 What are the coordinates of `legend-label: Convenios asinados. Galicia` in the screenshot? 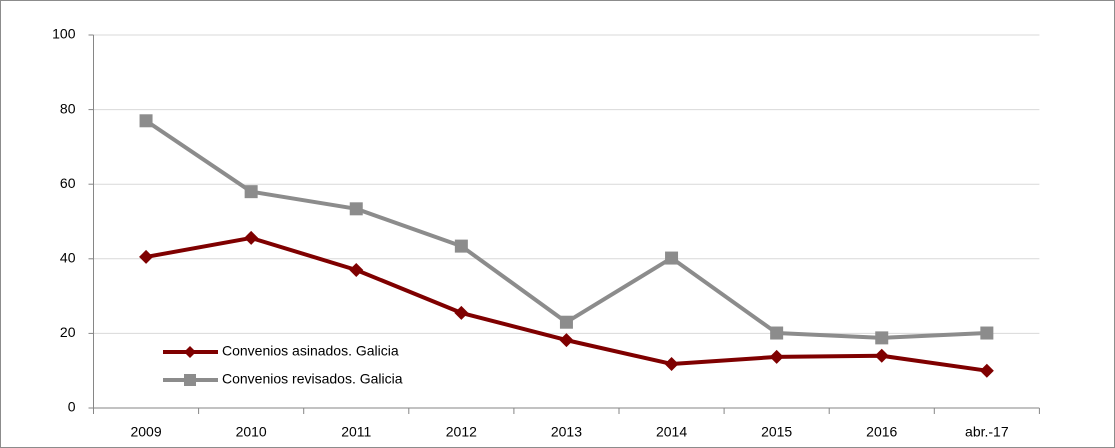 It's located at (310, 351).